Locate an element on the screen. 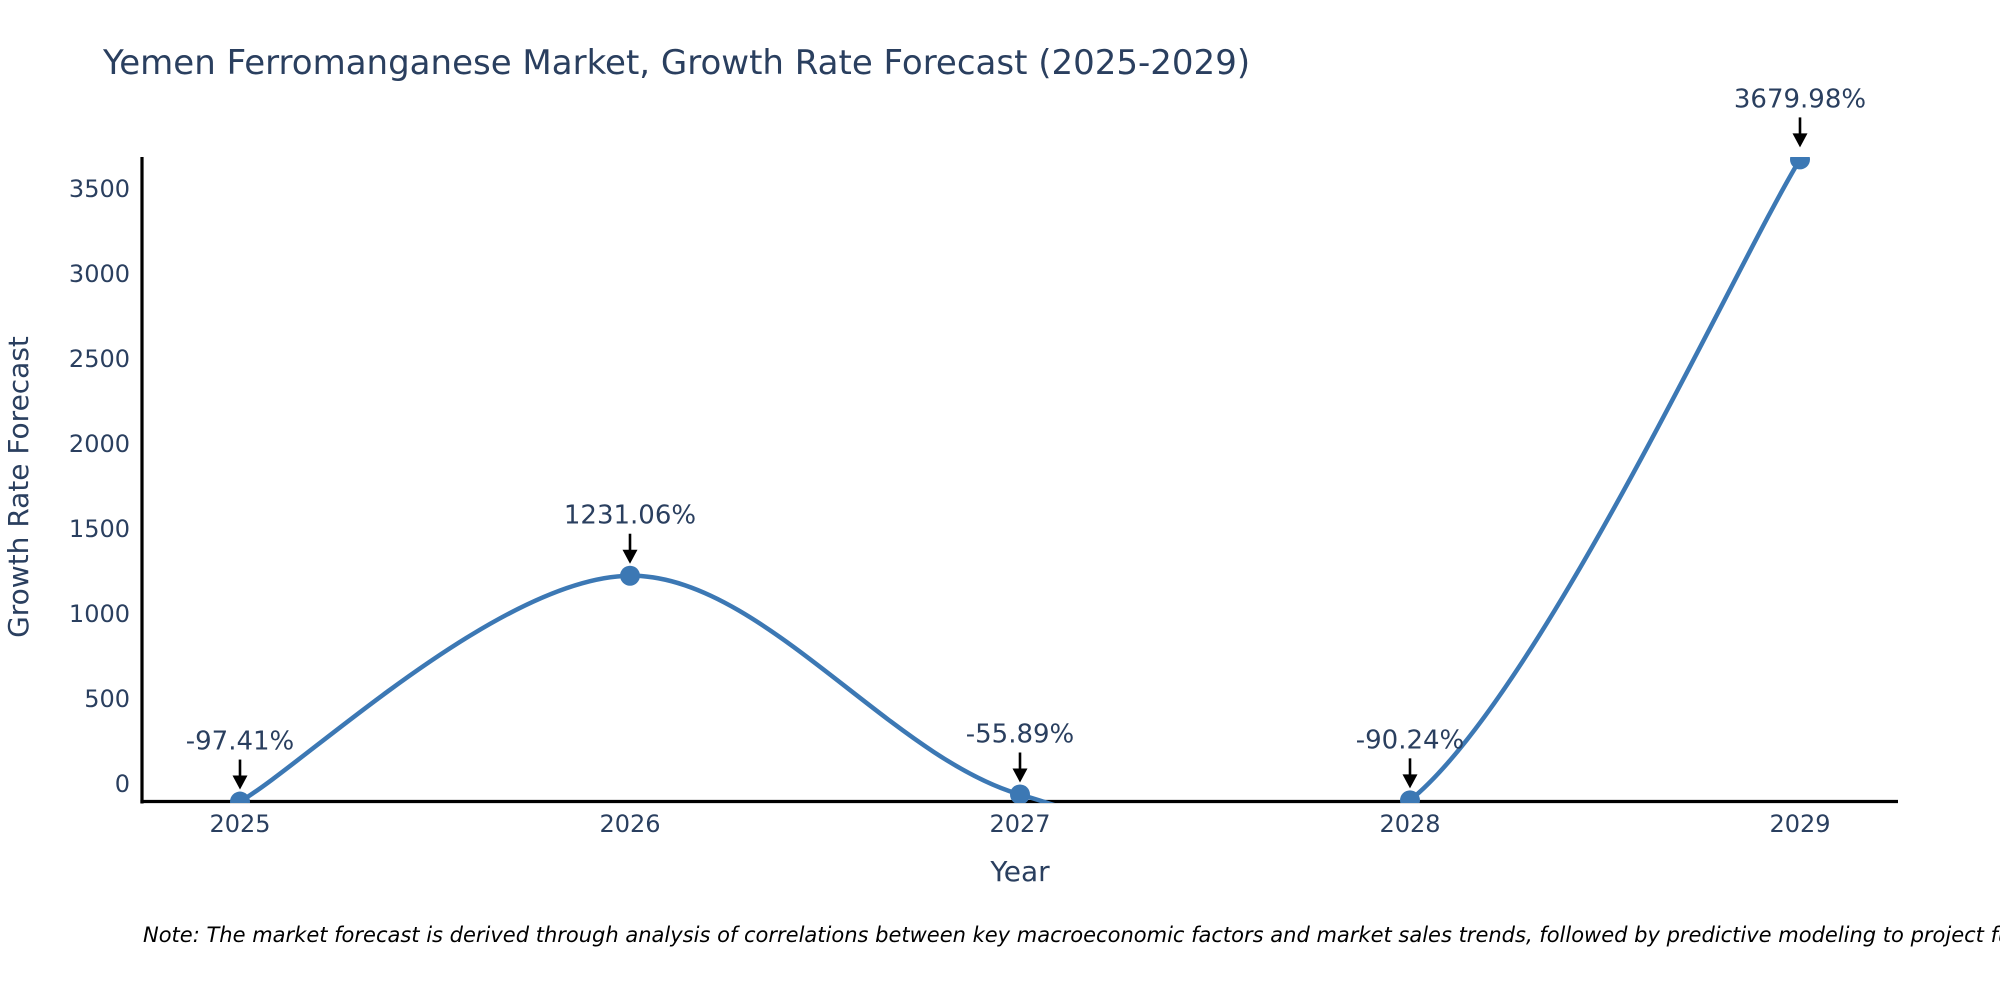 This screenshot has width=2000, height=1000. y-tick-label: 3000 is located at coordinates (99, 274).